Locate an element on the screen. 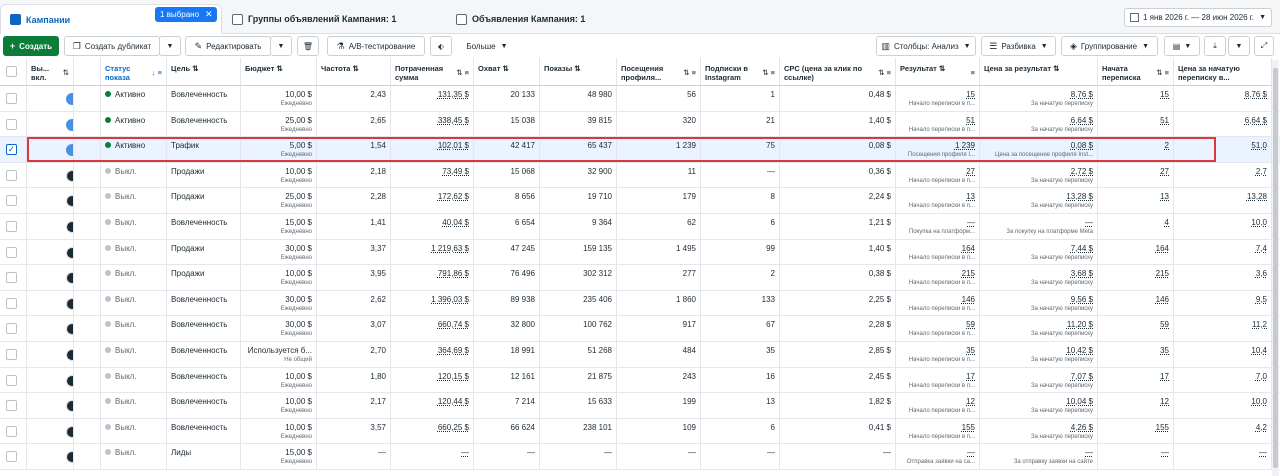 This screenshot has width=1280, height=476. header-toggle: Вы... вкл. ⇅ is located at coordinates (50, 72).